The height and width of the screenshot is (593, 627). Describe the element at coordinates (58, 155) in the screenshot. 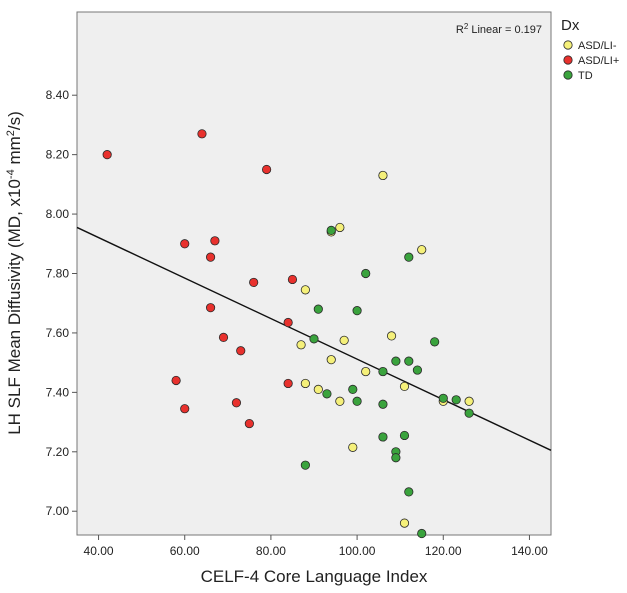

I see `y-tick-label: 8.20` at that location.